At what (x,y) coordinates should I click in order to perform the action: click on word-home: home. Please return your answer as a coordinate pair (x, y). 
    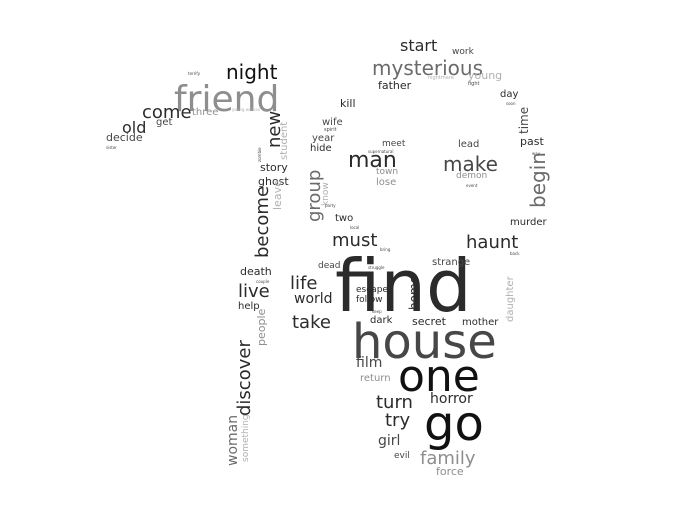
    Looking at the image, I should click on (414, 292).